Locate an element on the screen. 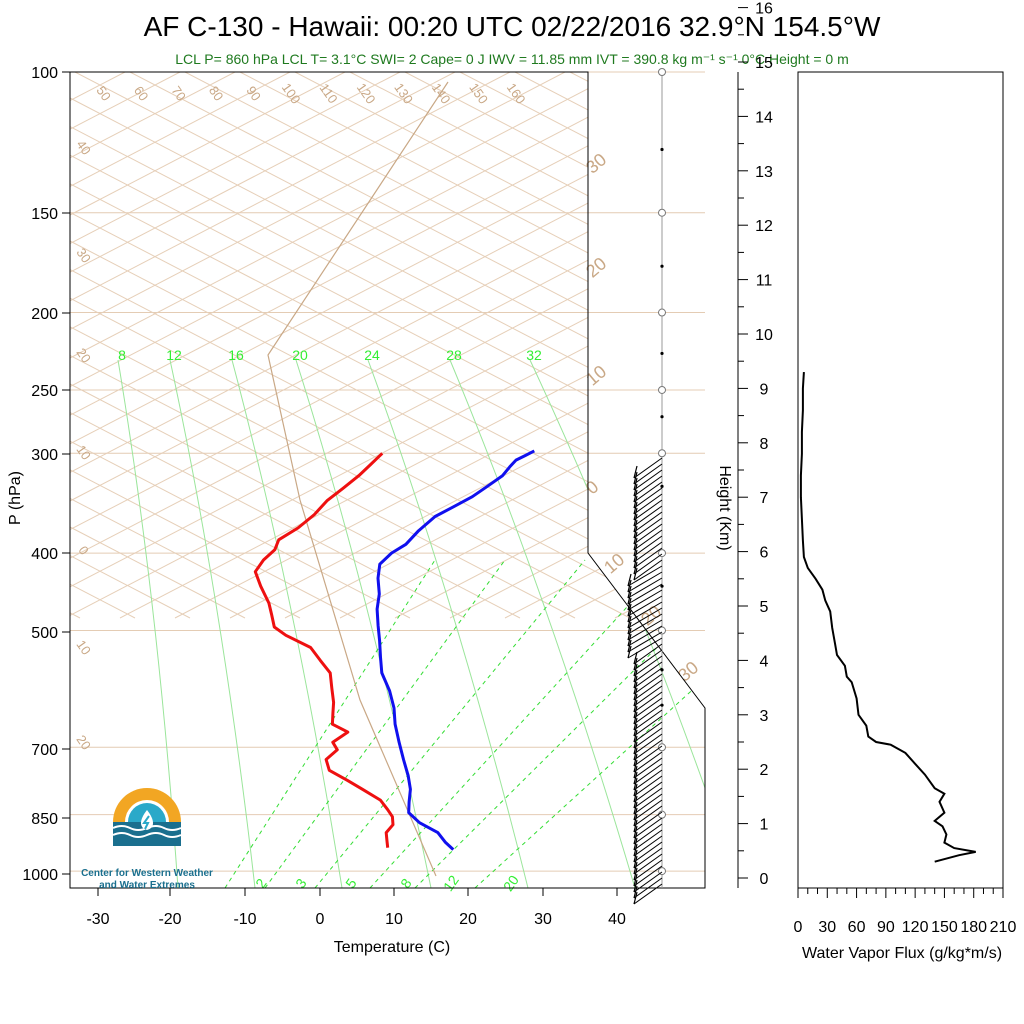 This screenshot has height=1024, width=1024. mixing-ratio-label: 32 is located at coordinates (534, 355).